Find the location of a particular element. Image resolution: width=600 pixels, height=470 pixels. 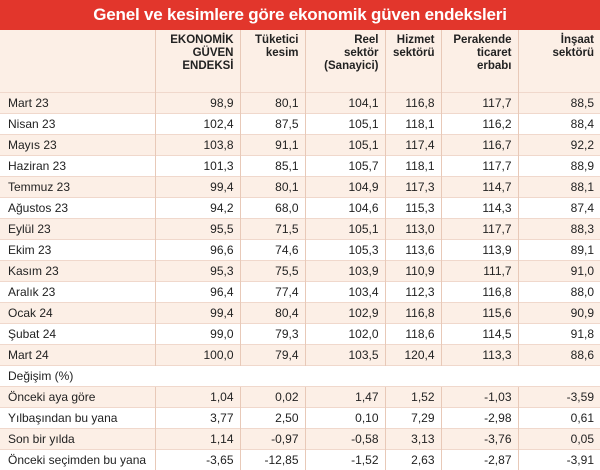

cell: 0,10 is located at coordinates (345, 418).